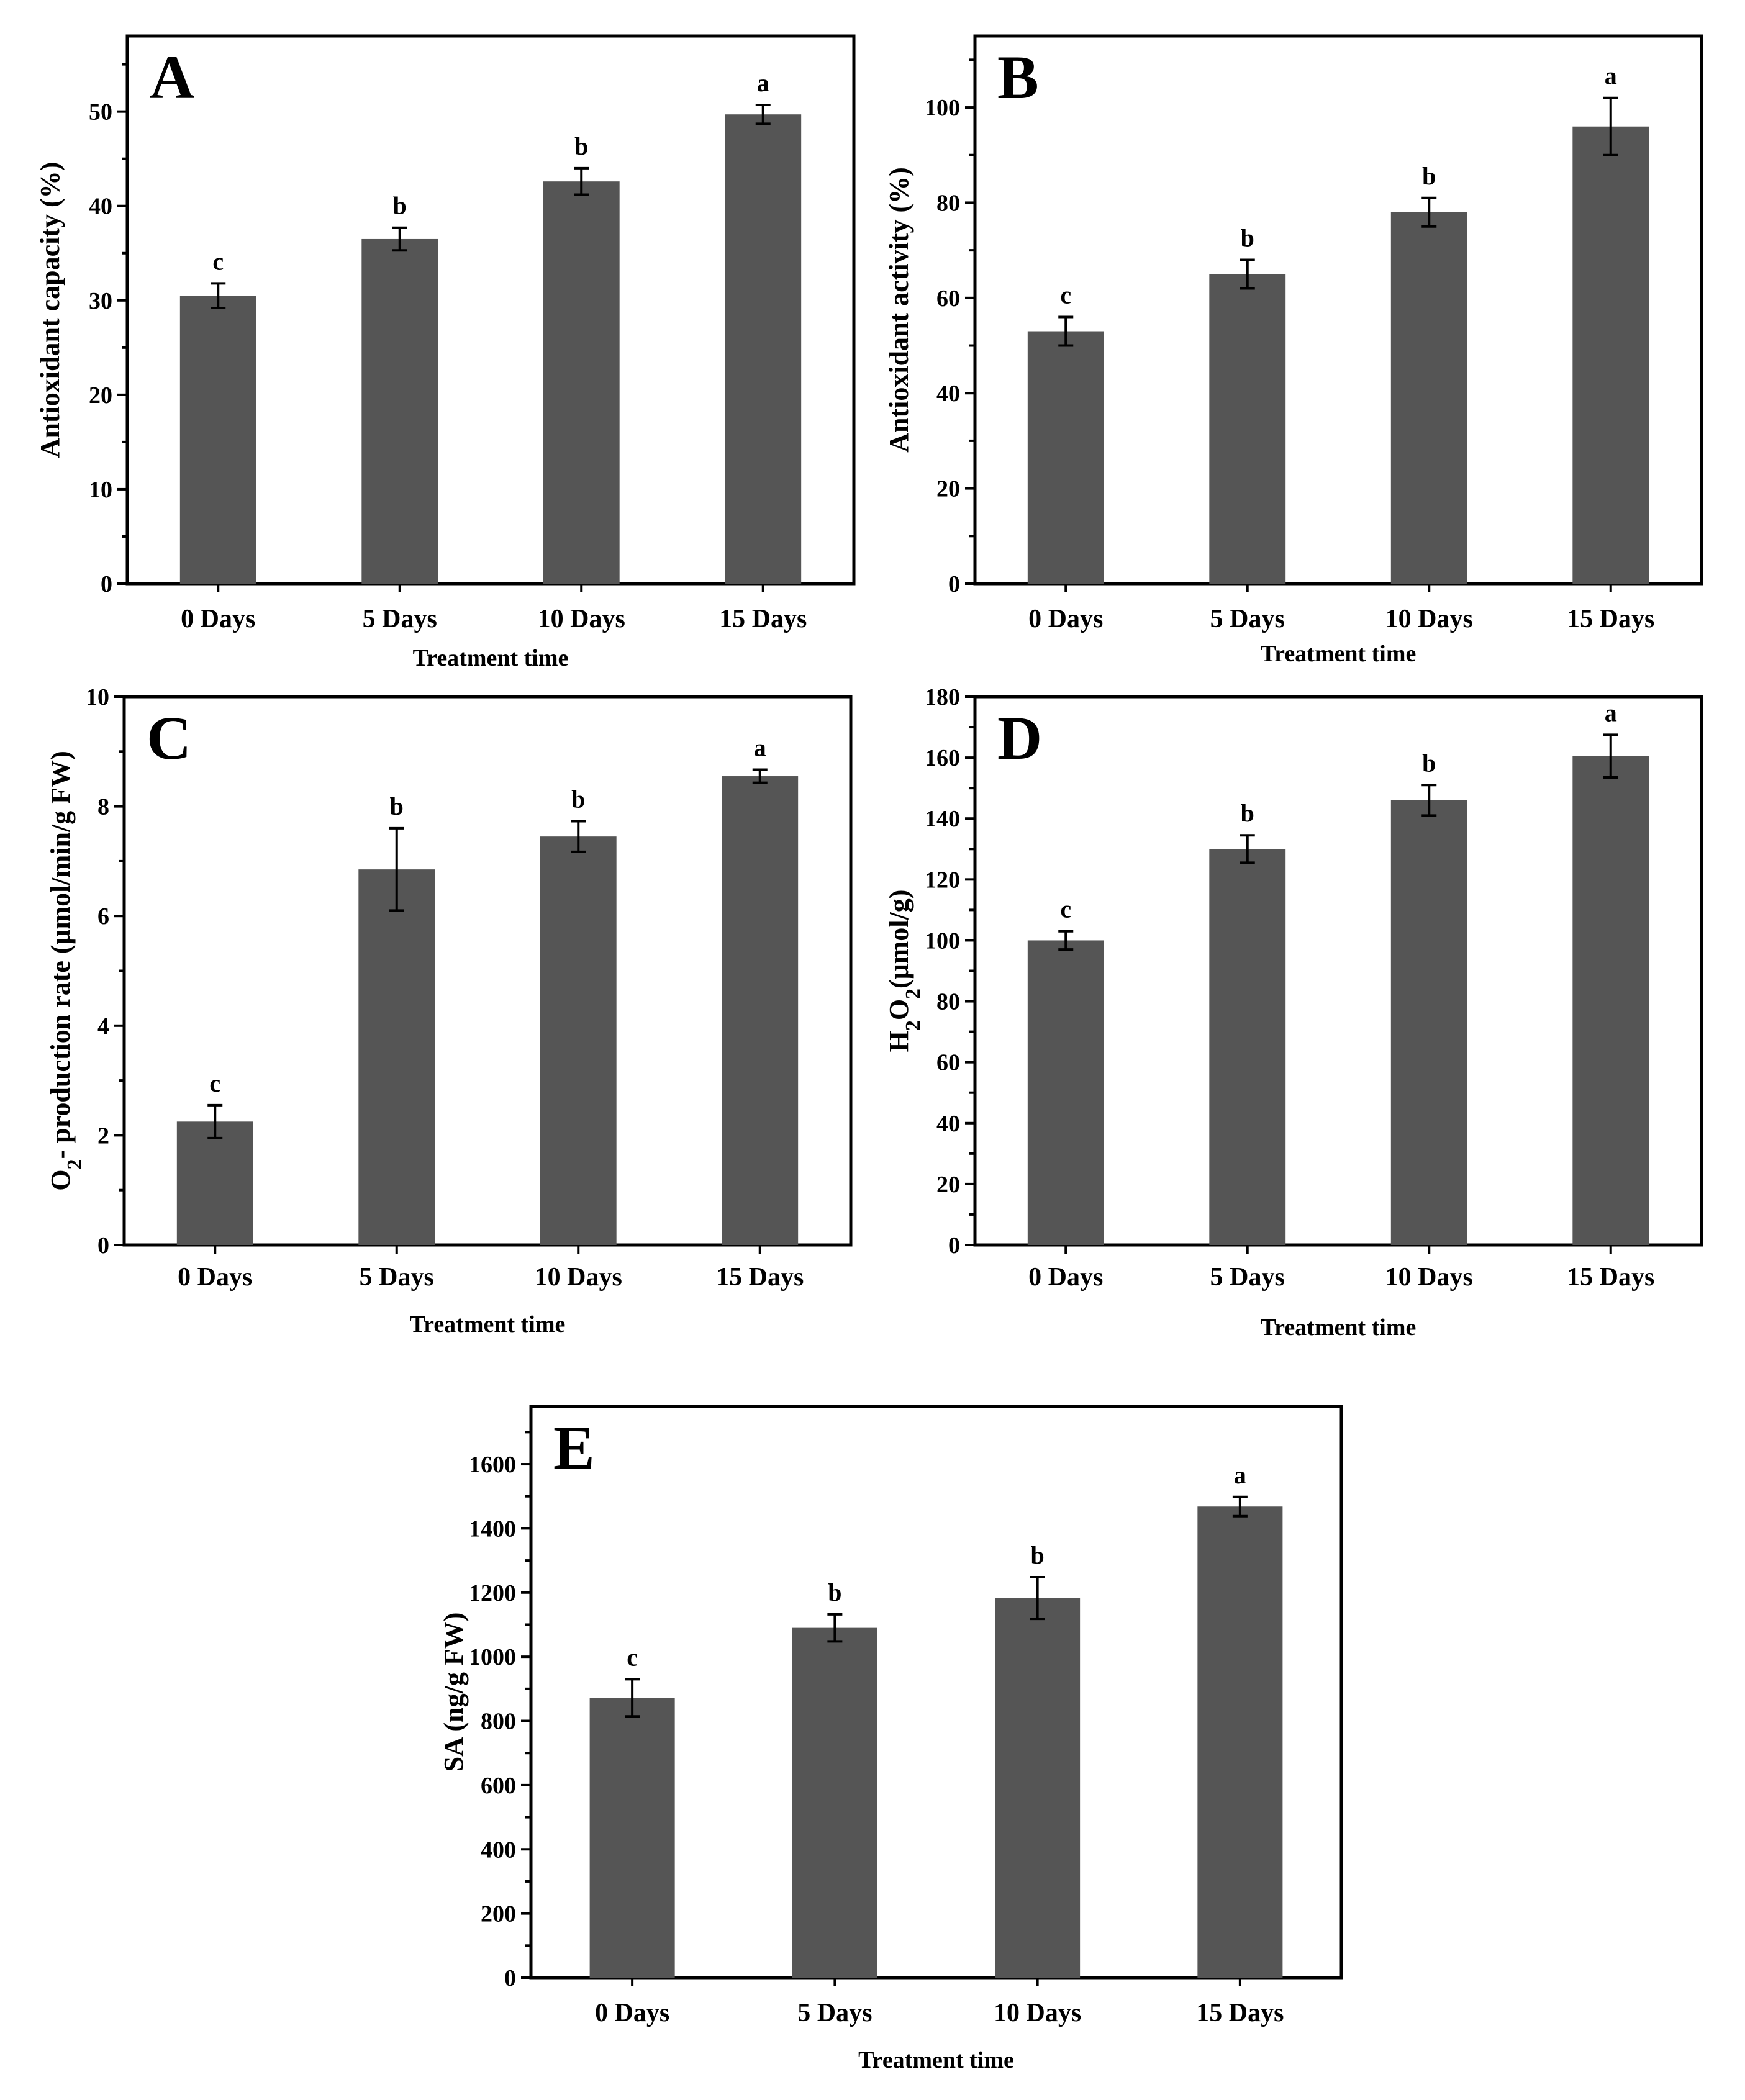  Describe the element at coordinates (498, 1914) in the screenshot. I see `y-tick-label: 200` at that location.